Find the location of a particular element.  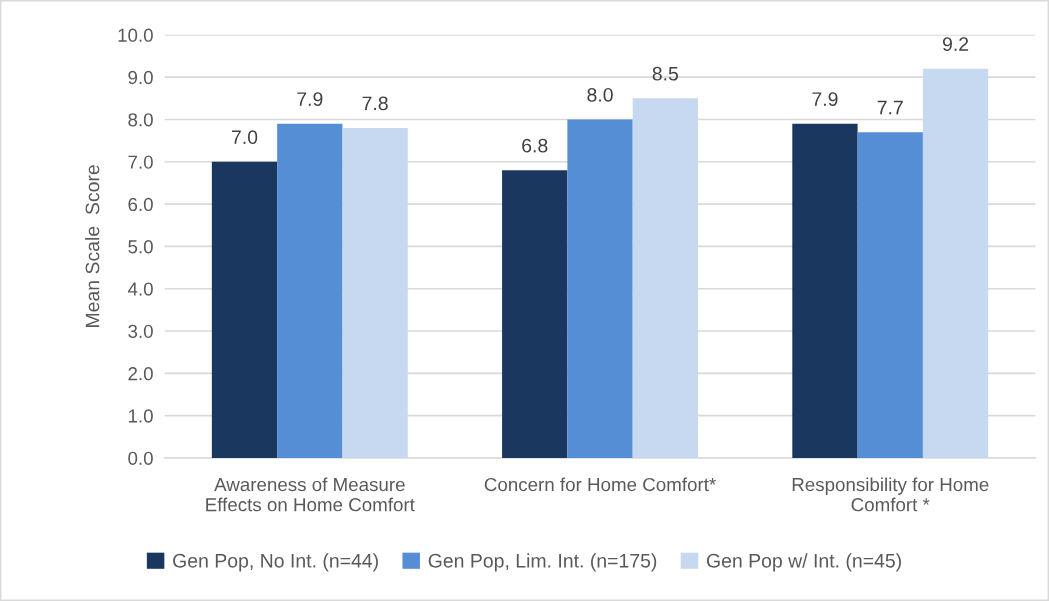

x-tick-label: Awareness of Measure Effects on Home Comfort is located at coordinates (310, 494).